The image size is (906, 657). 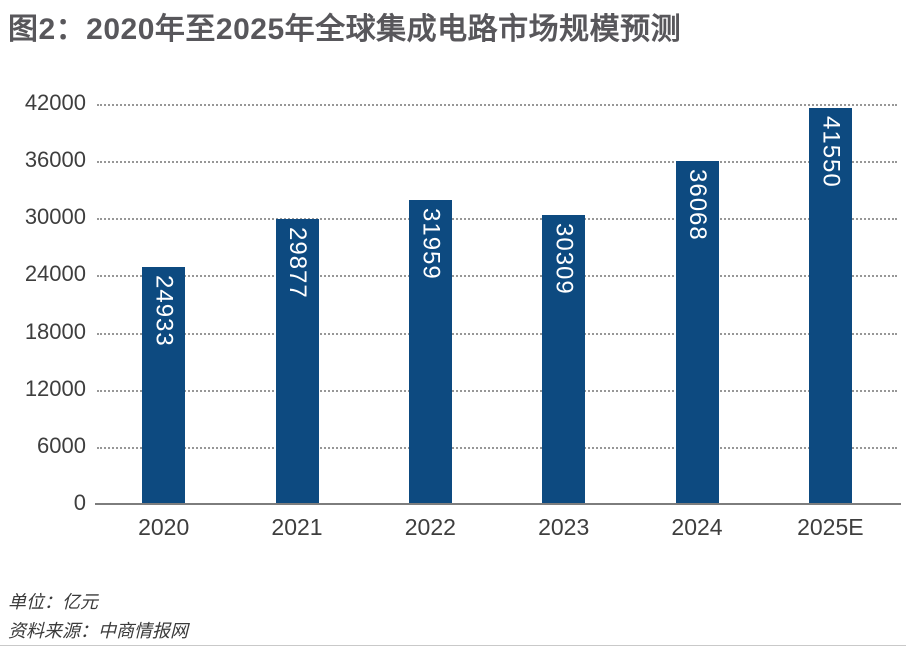 I want to click on page-title: 图2：2020年至2025年全球集成电路市场规模预测, so click(x=345, y=29).